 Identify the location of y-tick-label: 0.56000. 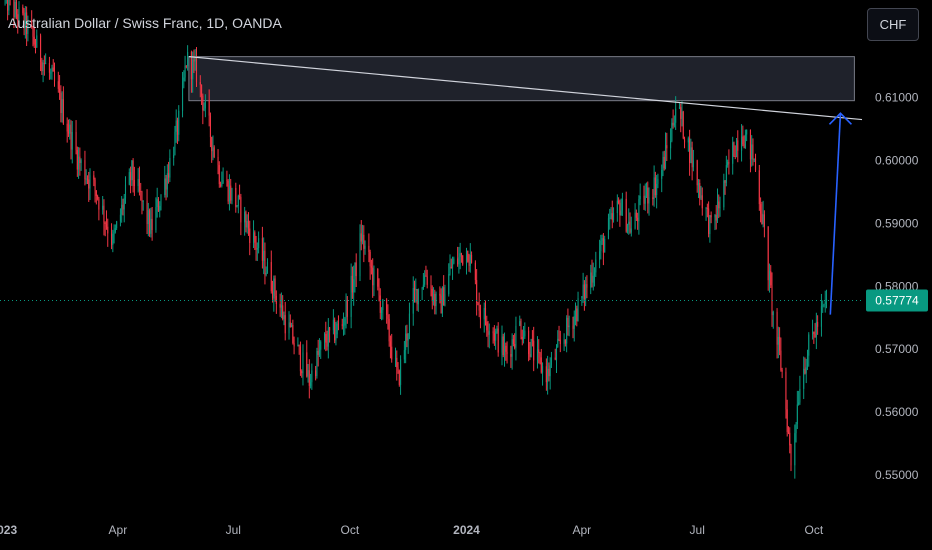
(897, 412).